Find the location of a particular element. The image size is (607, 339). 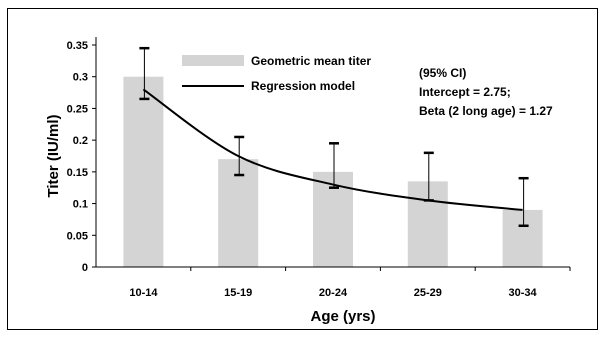

legend-bar-swatch is located at coordinates (213, 60).